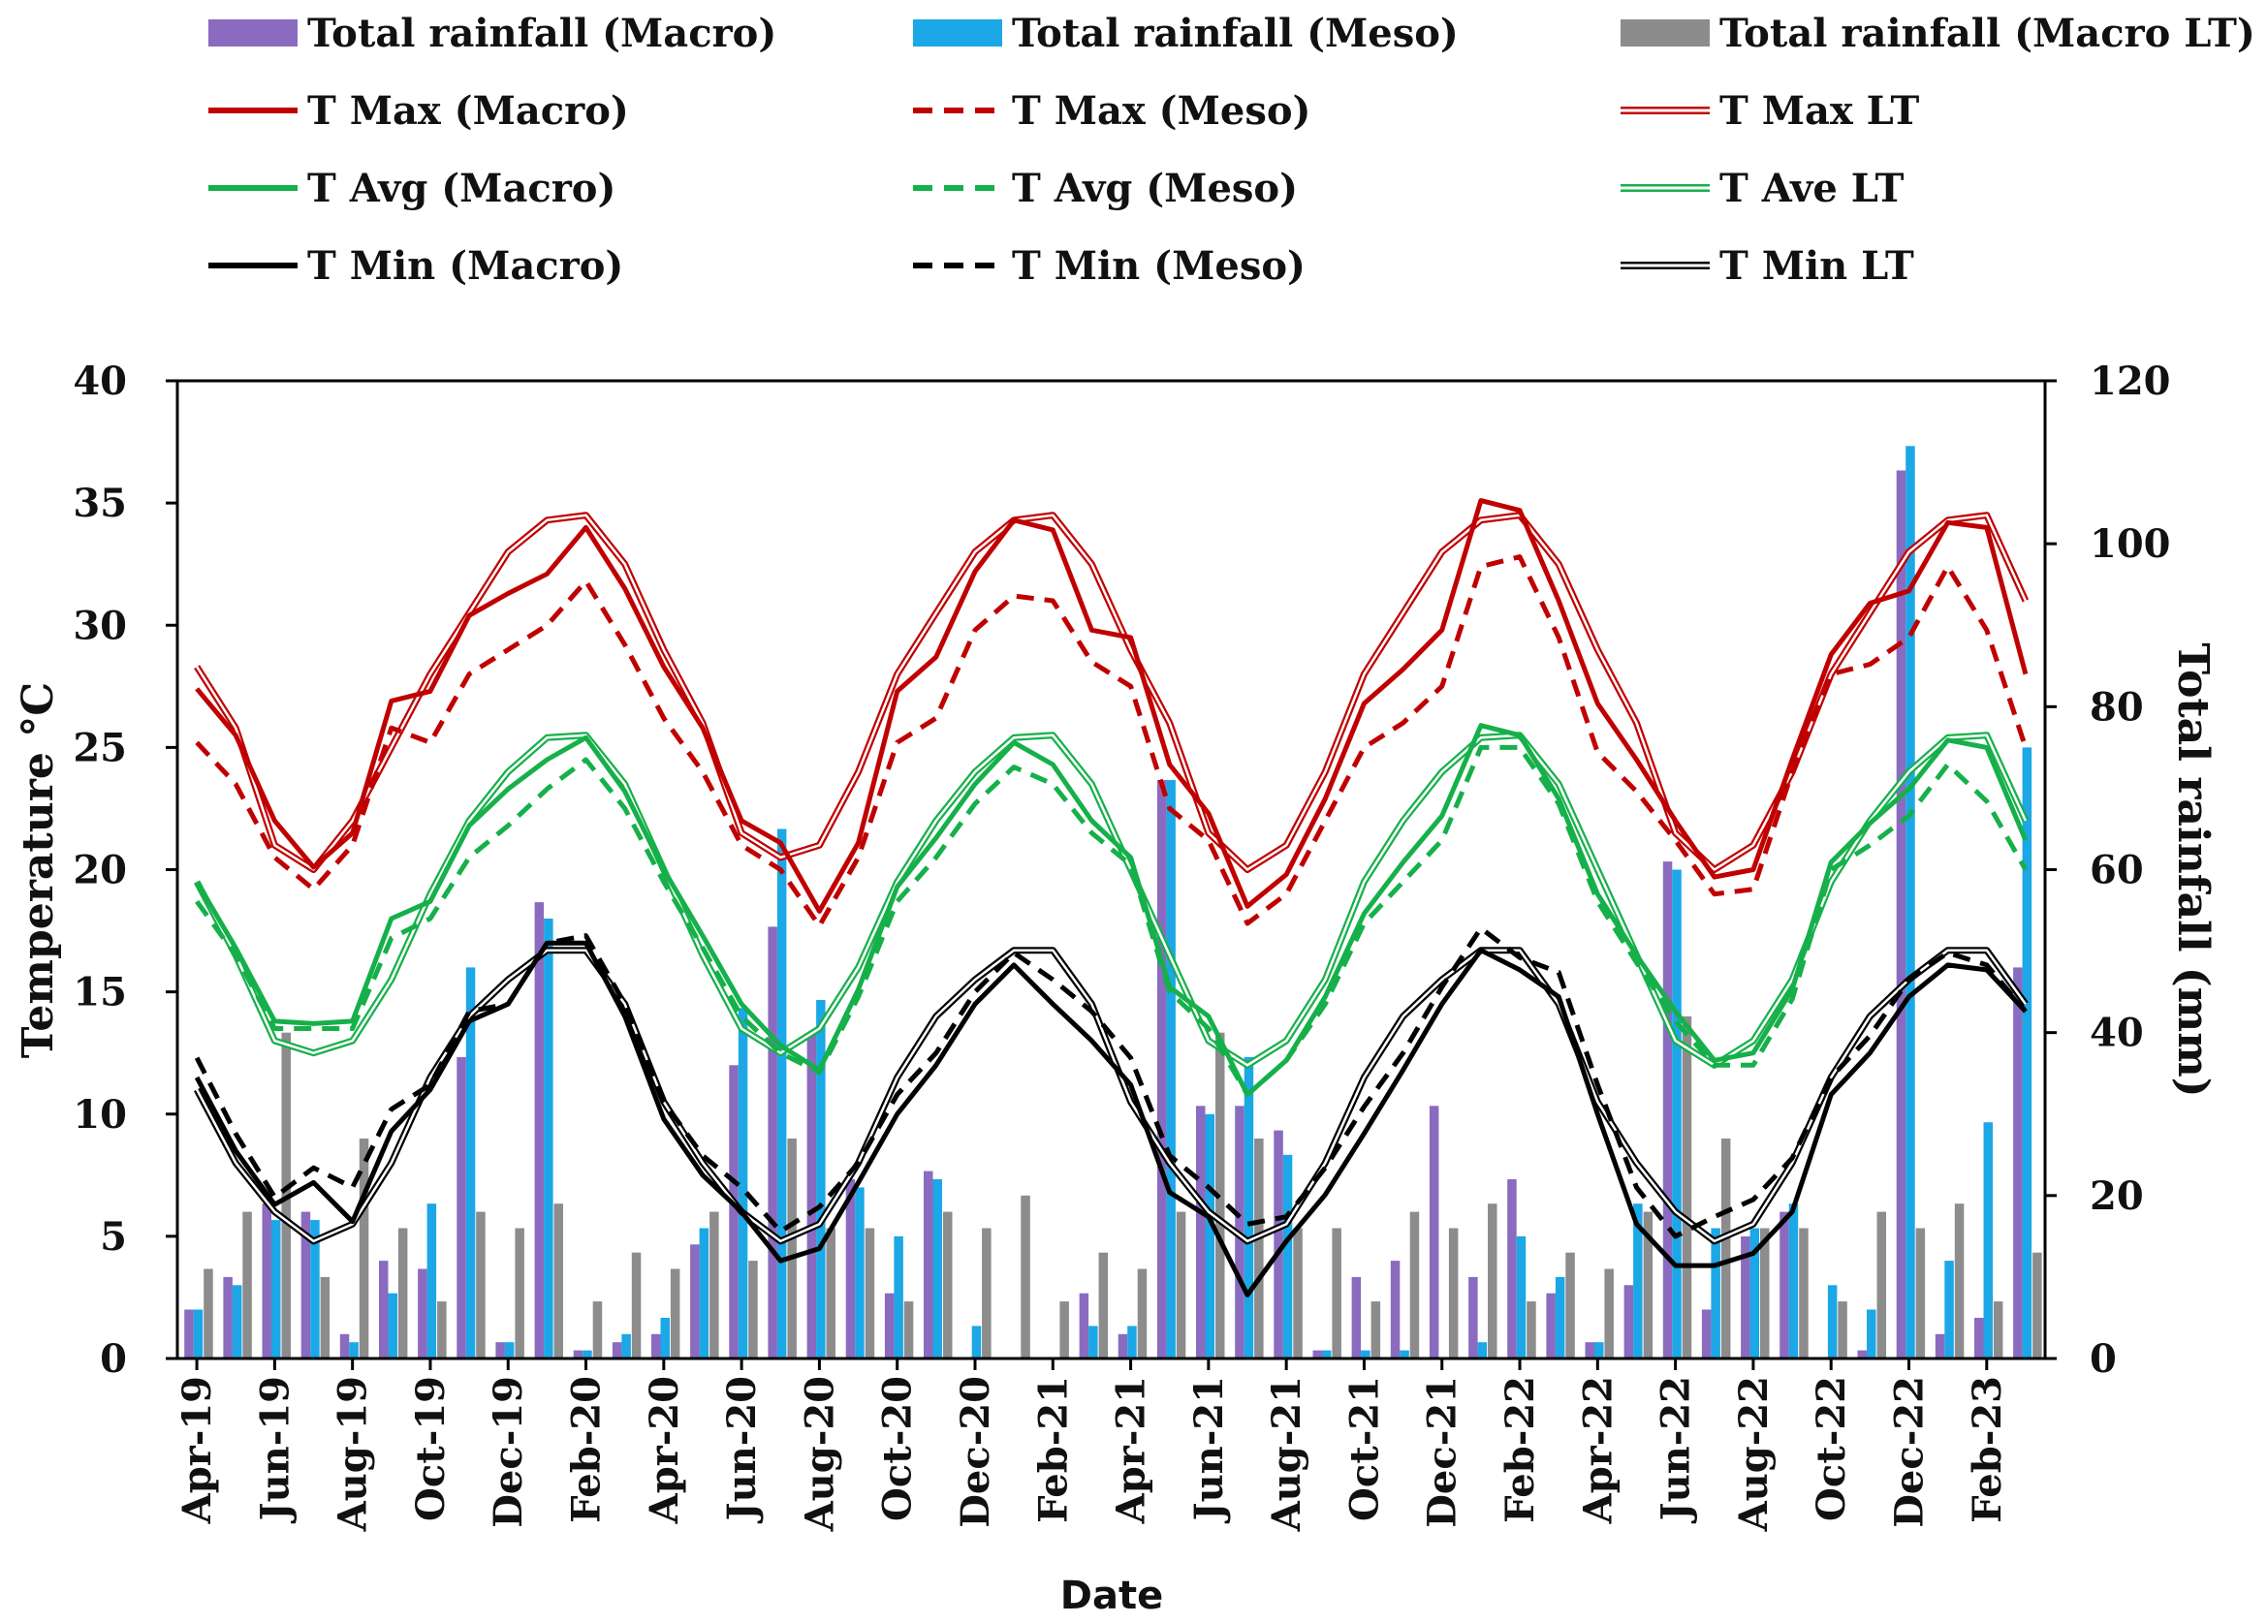 Image resolution: width=2268 pixels, height=1624 pixels. What do you see at coordinates (2117, 1033) in the screenshot?
I see `y-right-tick-label: 40` at bounding box center [2117, 1033].